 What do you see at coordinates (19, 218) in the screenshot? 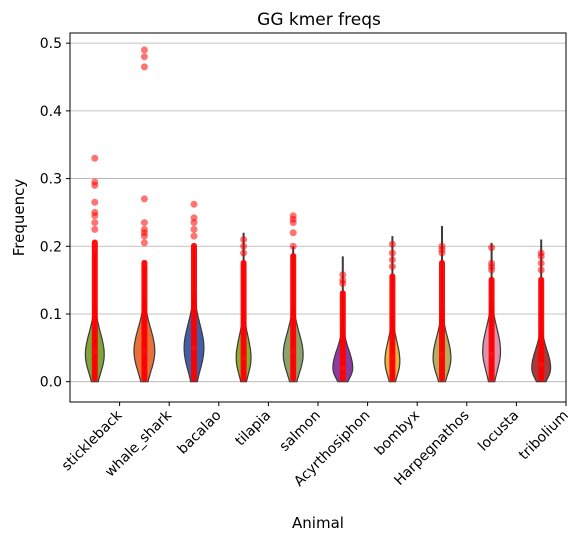
I see `y-axis-title: Frequency` at bounding box center [19, 218].